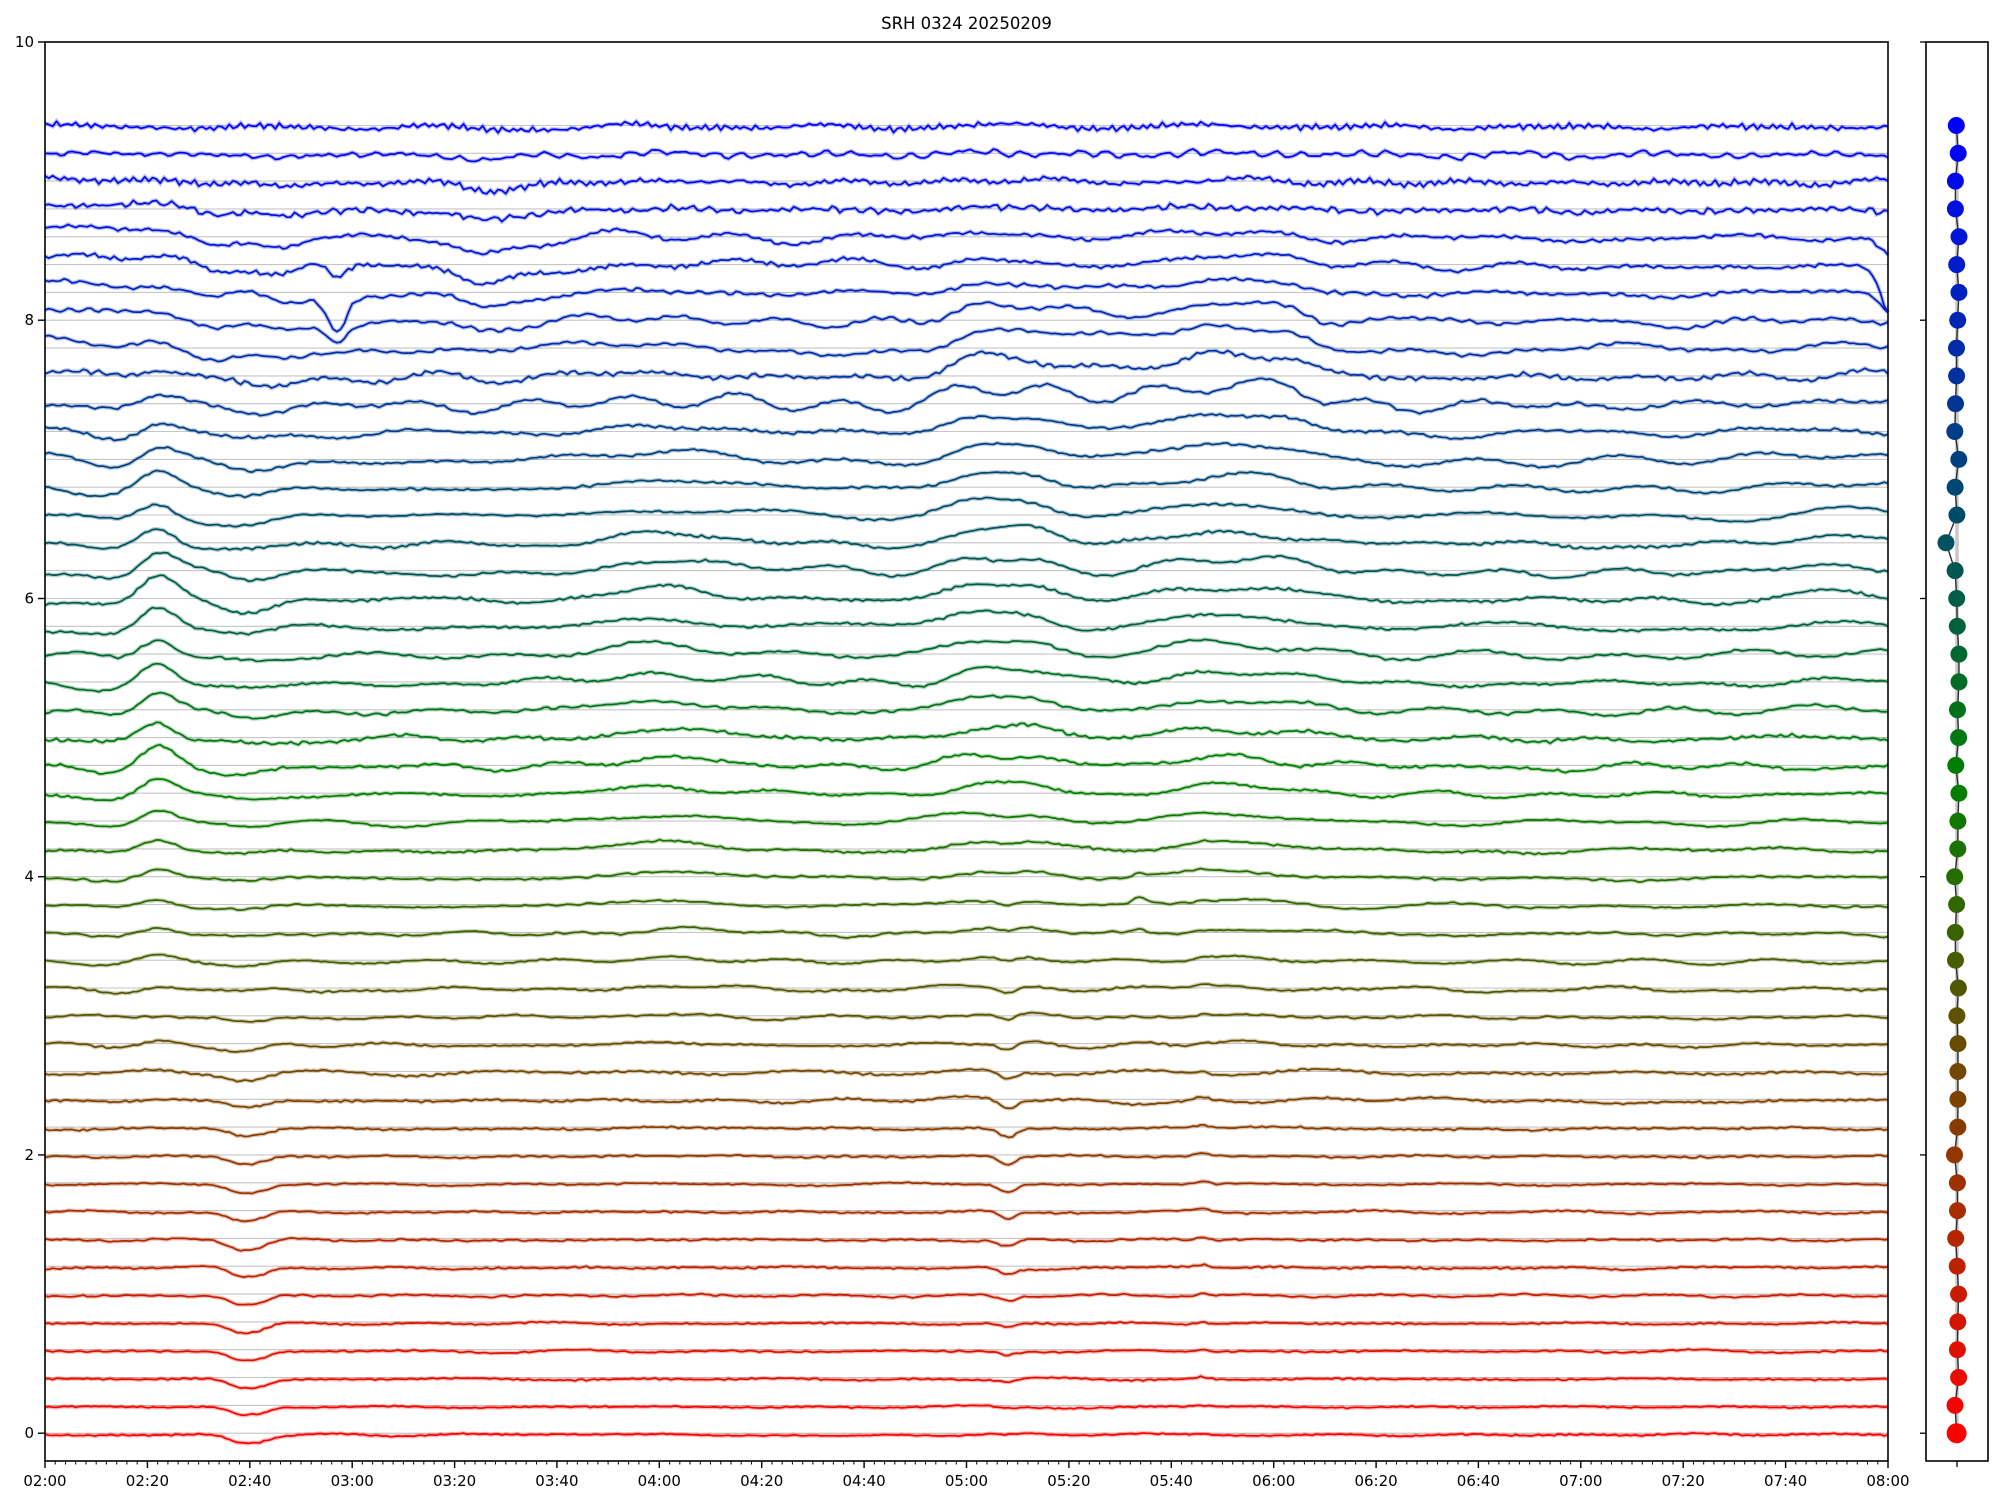 This screenshot has height=1500, width=2000. Describe the element at coordinates (761, 1481) in the screenshot. I see `x-tick-label: 04:20` at that location.